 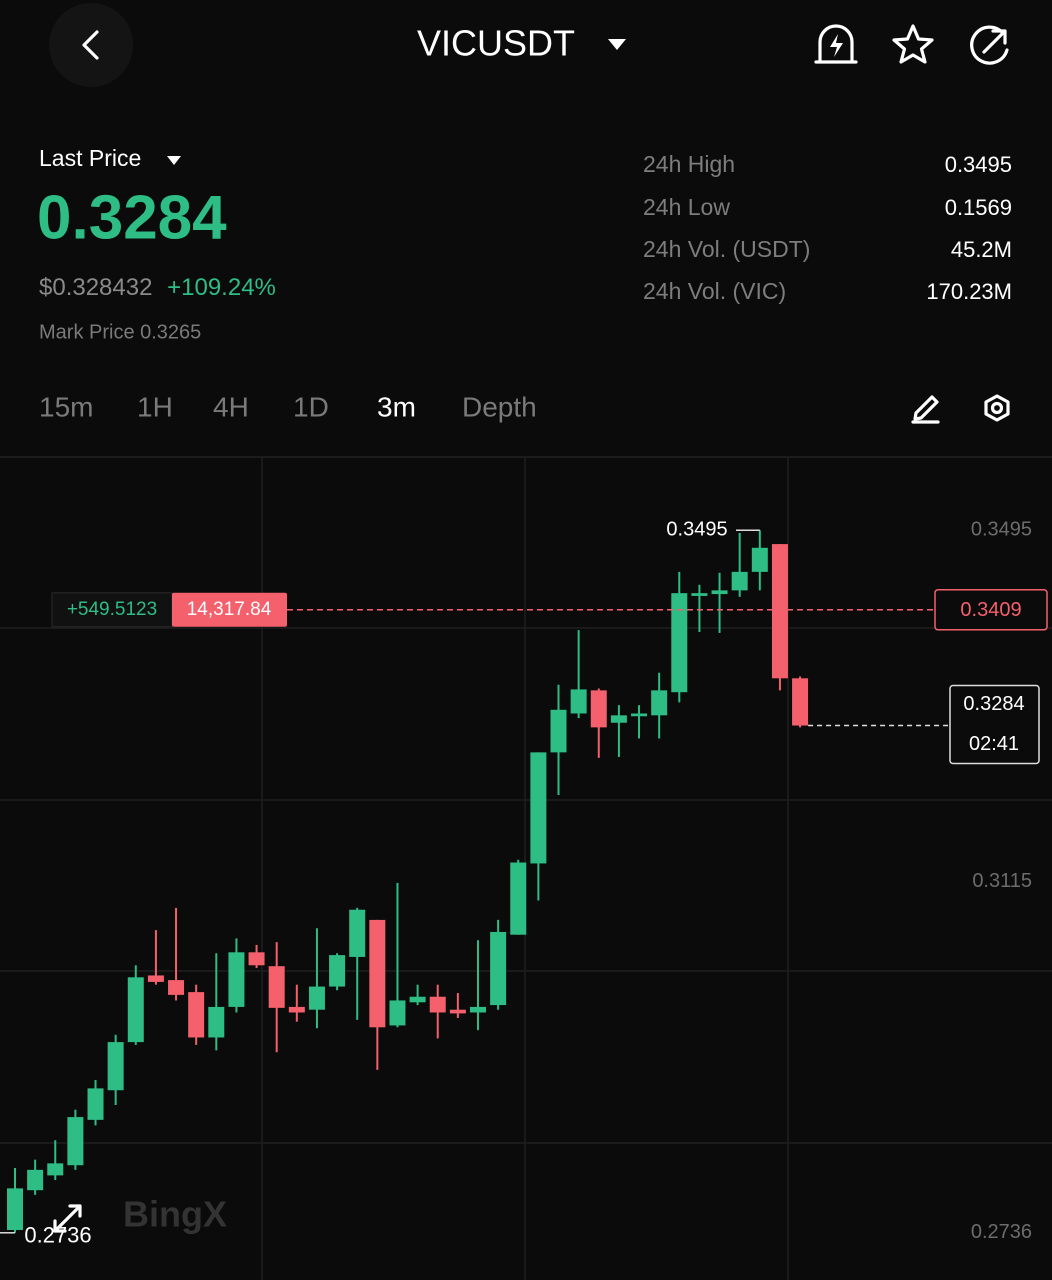 What do you see at coordinates (689, 164) in the screenshot?
I see `stat-label: 24h High` at bounding box center [689, 164].